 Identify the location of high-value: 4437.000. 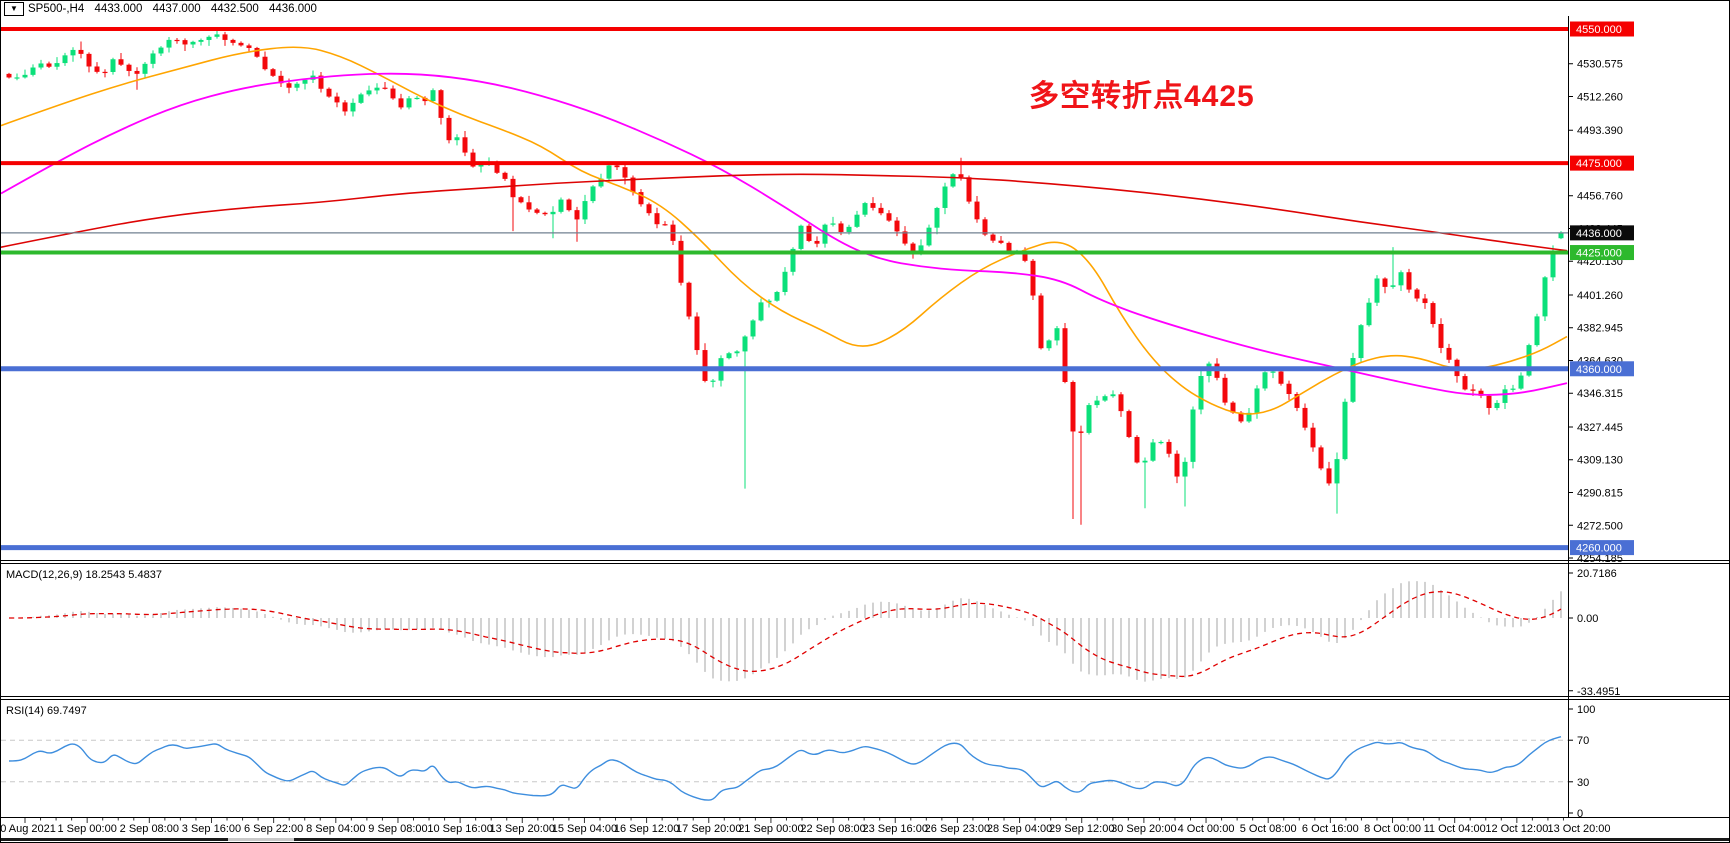
(176, 8).